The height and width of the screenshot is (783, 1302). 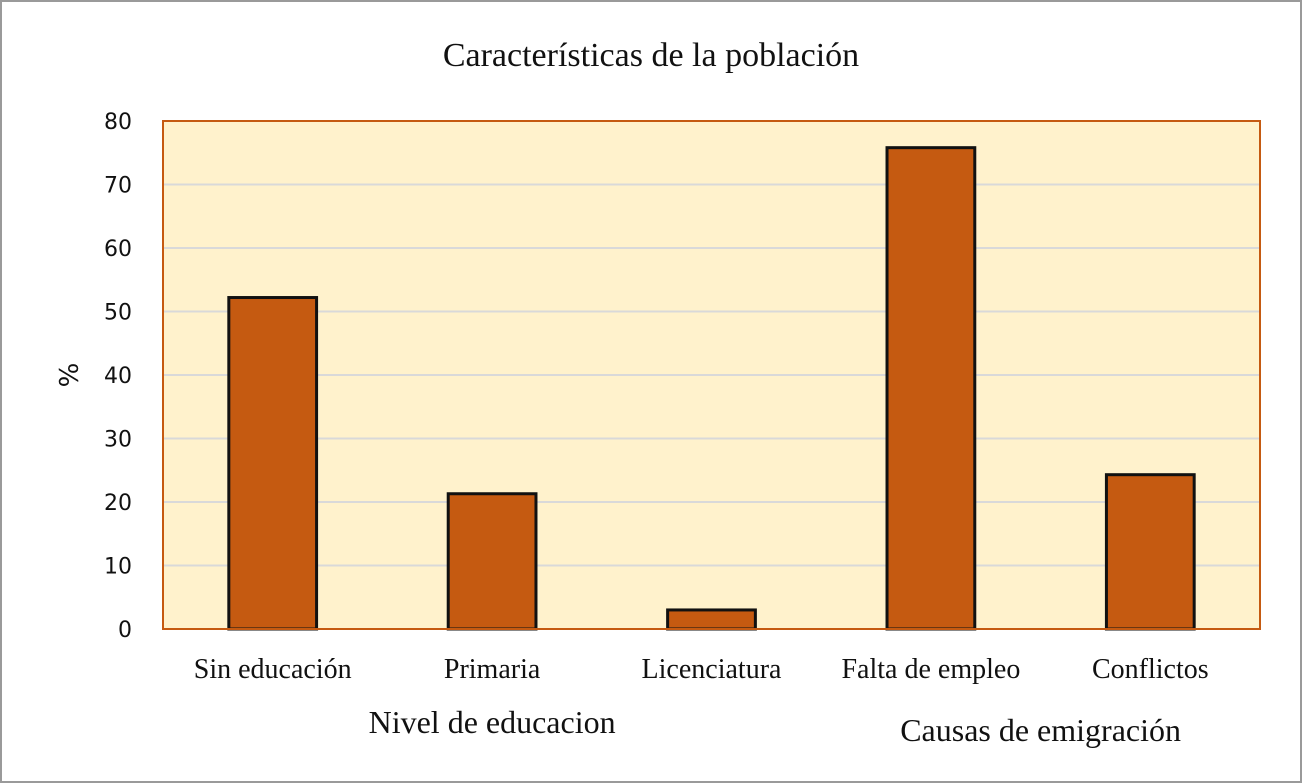 I want to click on x-tick-label: Falta de empleo, so click(x=930, y=669).